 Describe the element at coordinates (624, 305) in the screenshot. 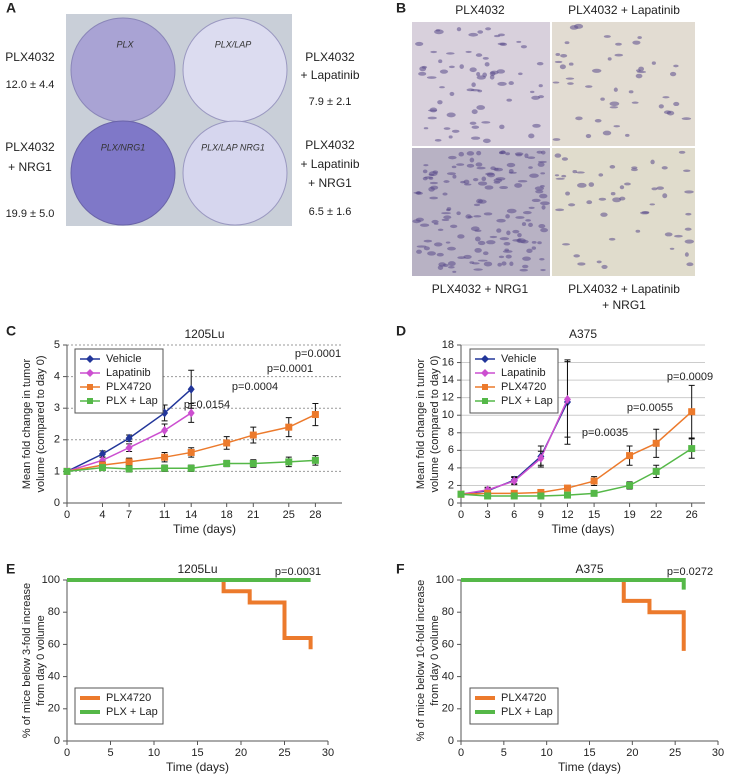

I see `image-label: + NRG1` at that location.